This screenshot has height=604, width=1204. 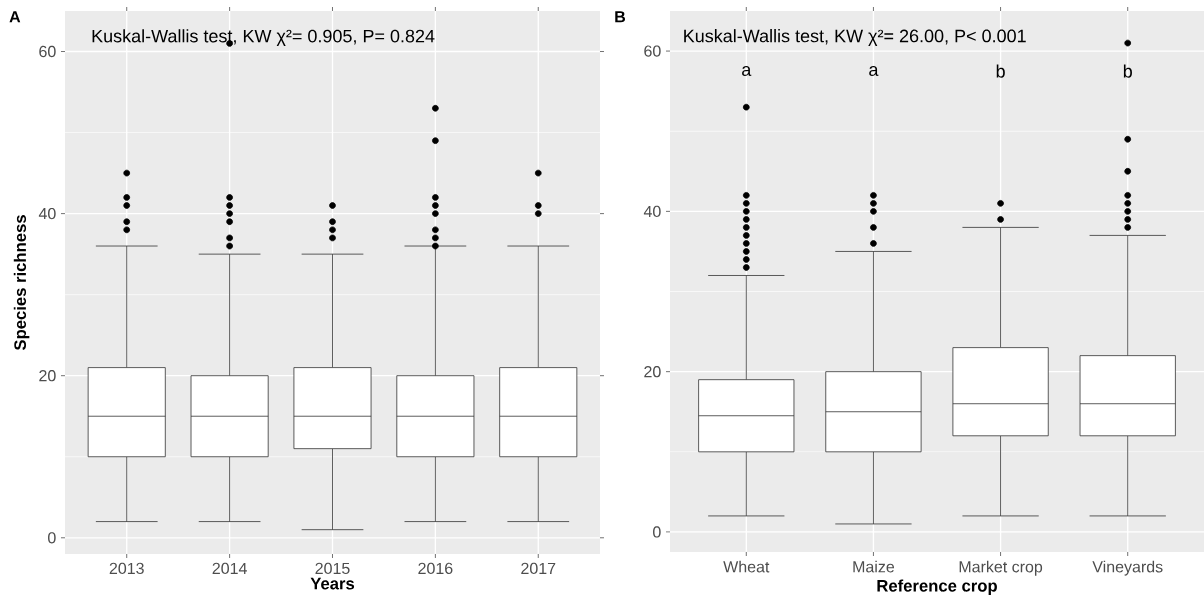 What do you see at coordinates (15, 17) in the screenshot?
I see `chart-title: A` at bounding box center [15, 17].